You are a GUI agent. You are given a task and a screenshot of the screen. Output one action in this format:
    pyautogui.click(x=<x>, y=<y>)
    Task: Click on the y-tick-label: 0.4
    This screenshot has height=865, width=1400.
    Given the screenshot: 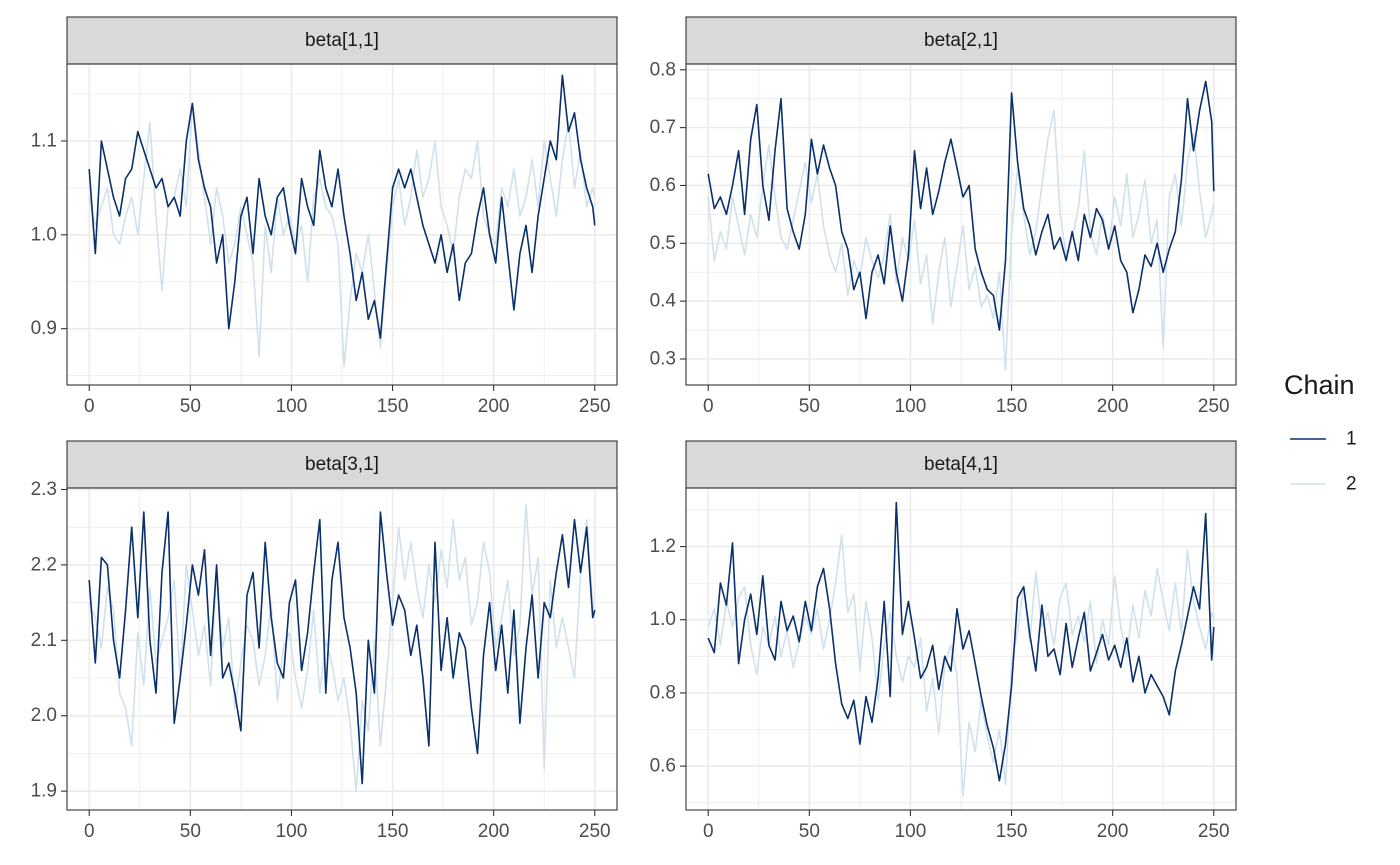 What is the action you would take?
    pyautogui.click(x=663, y=301)
    